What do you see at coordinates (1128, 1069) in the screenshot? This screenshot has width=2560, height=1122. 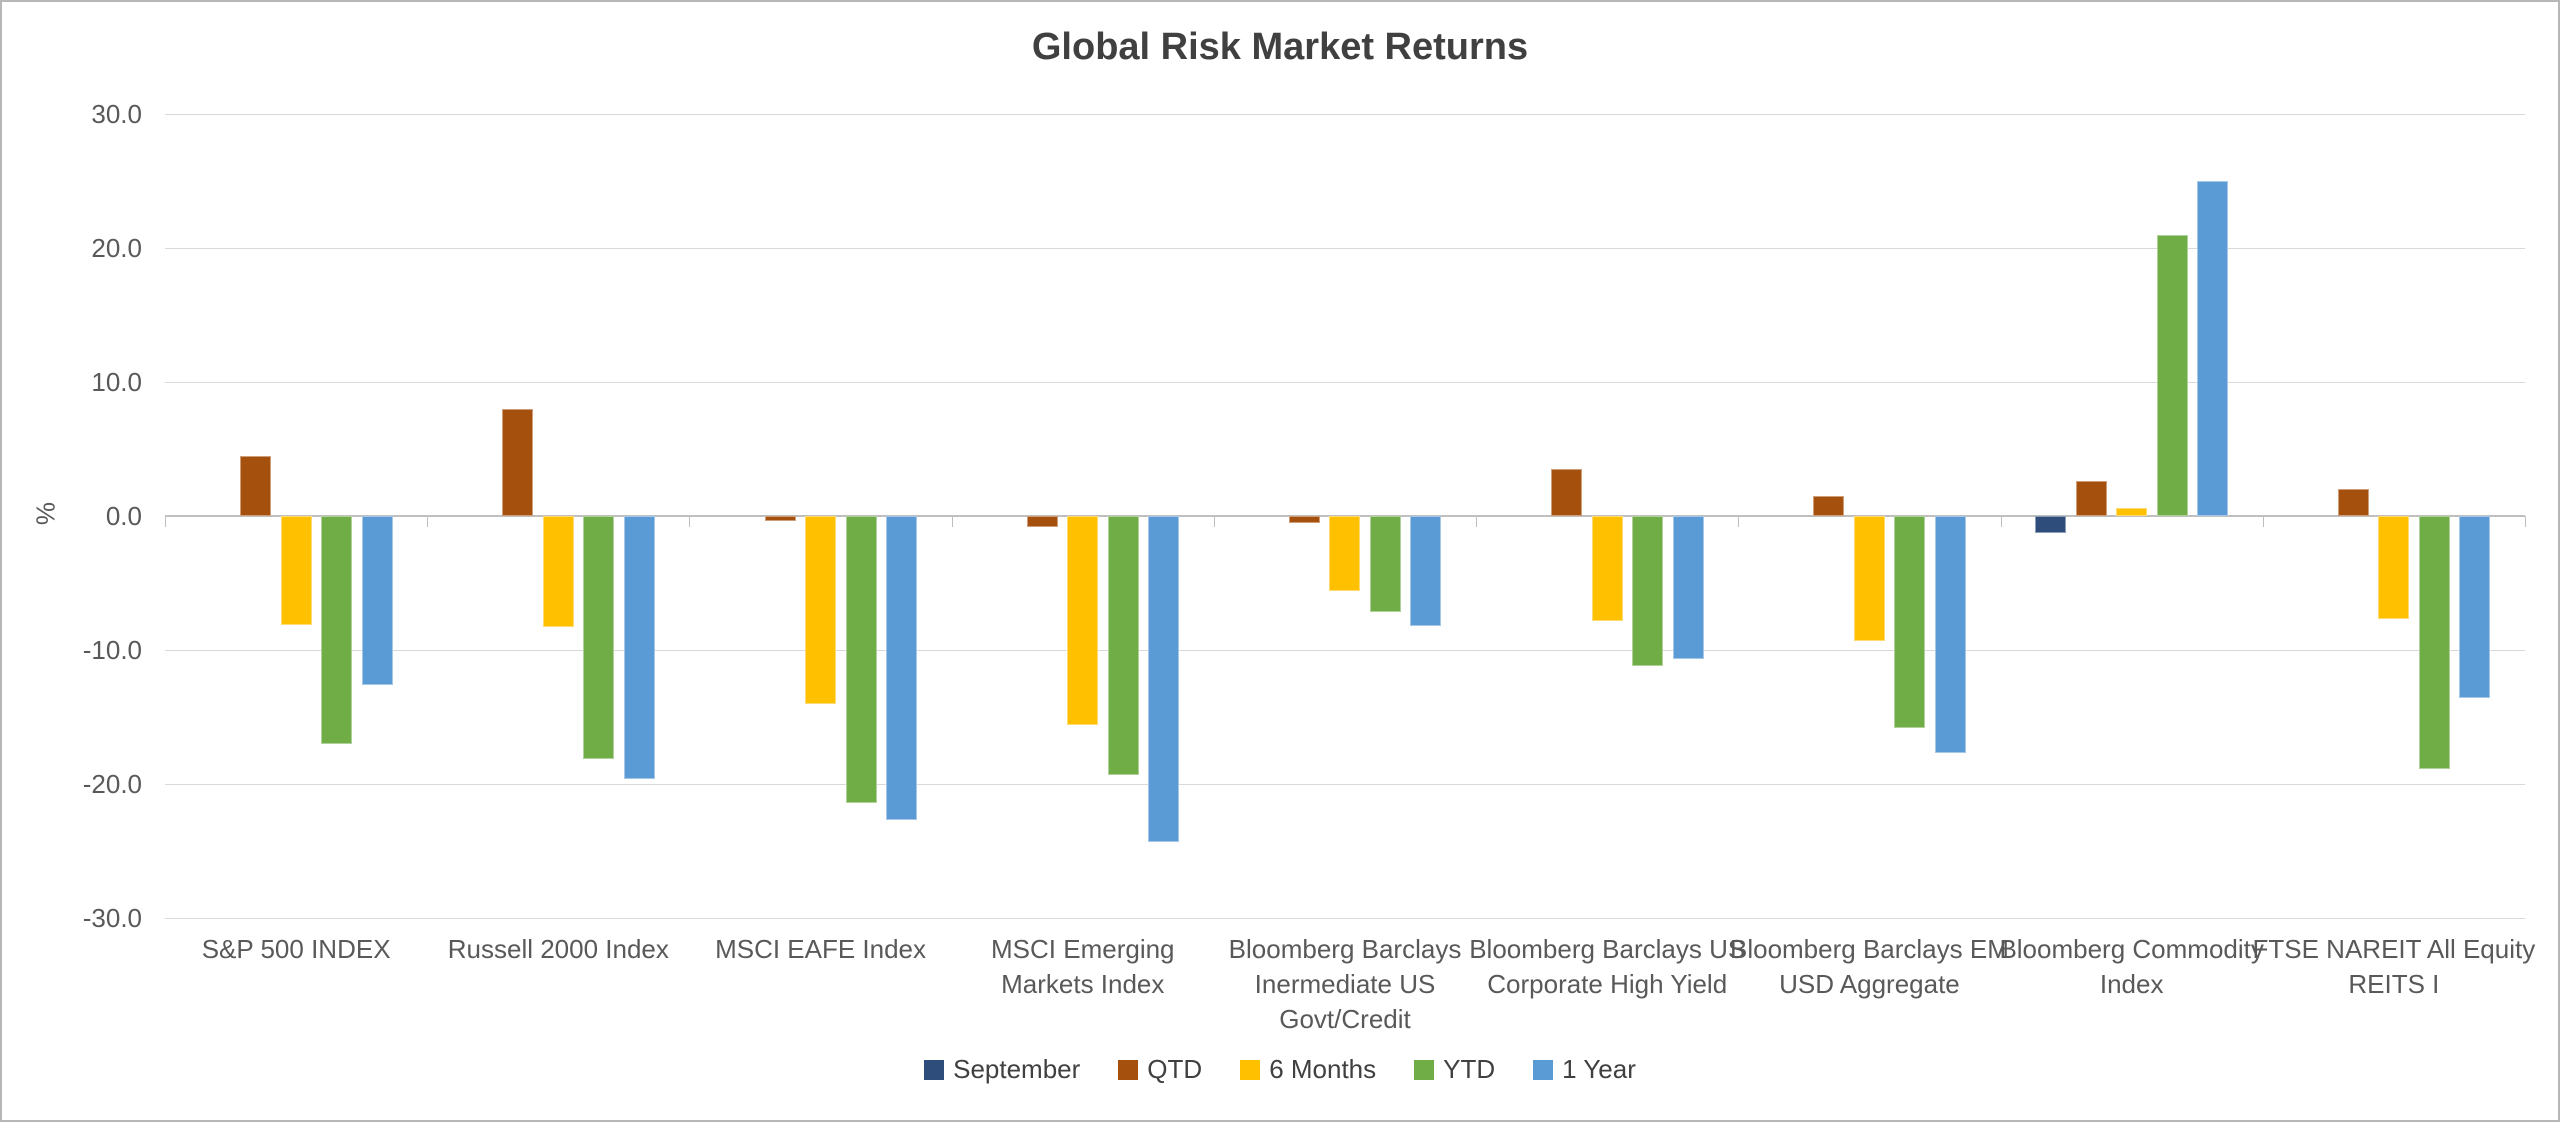 I see `legend-swatch-qtd` at bounding box center [1128, 1069].